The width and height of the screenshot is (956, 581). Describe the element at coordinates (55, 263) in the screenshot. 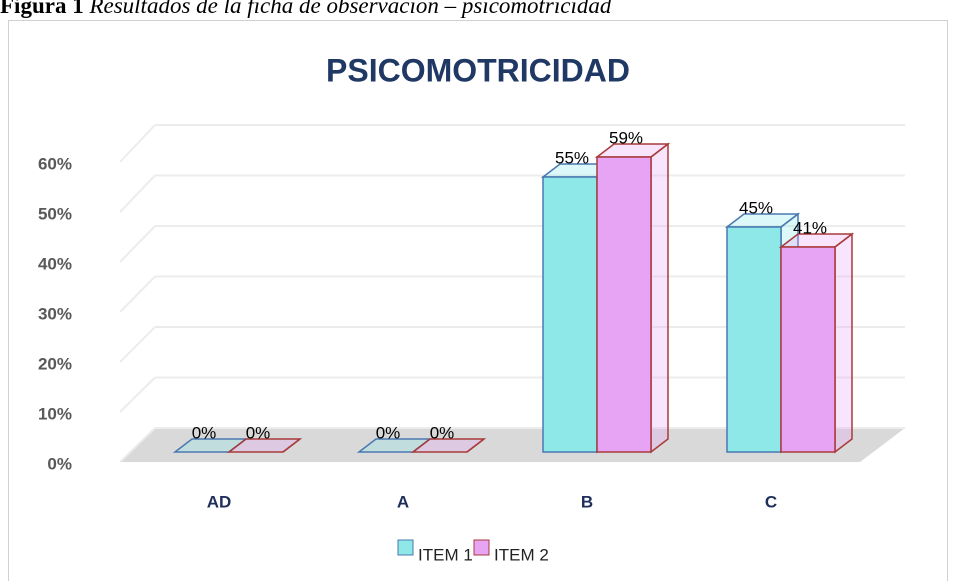

I see `y-tick-label: 40%` at that location.